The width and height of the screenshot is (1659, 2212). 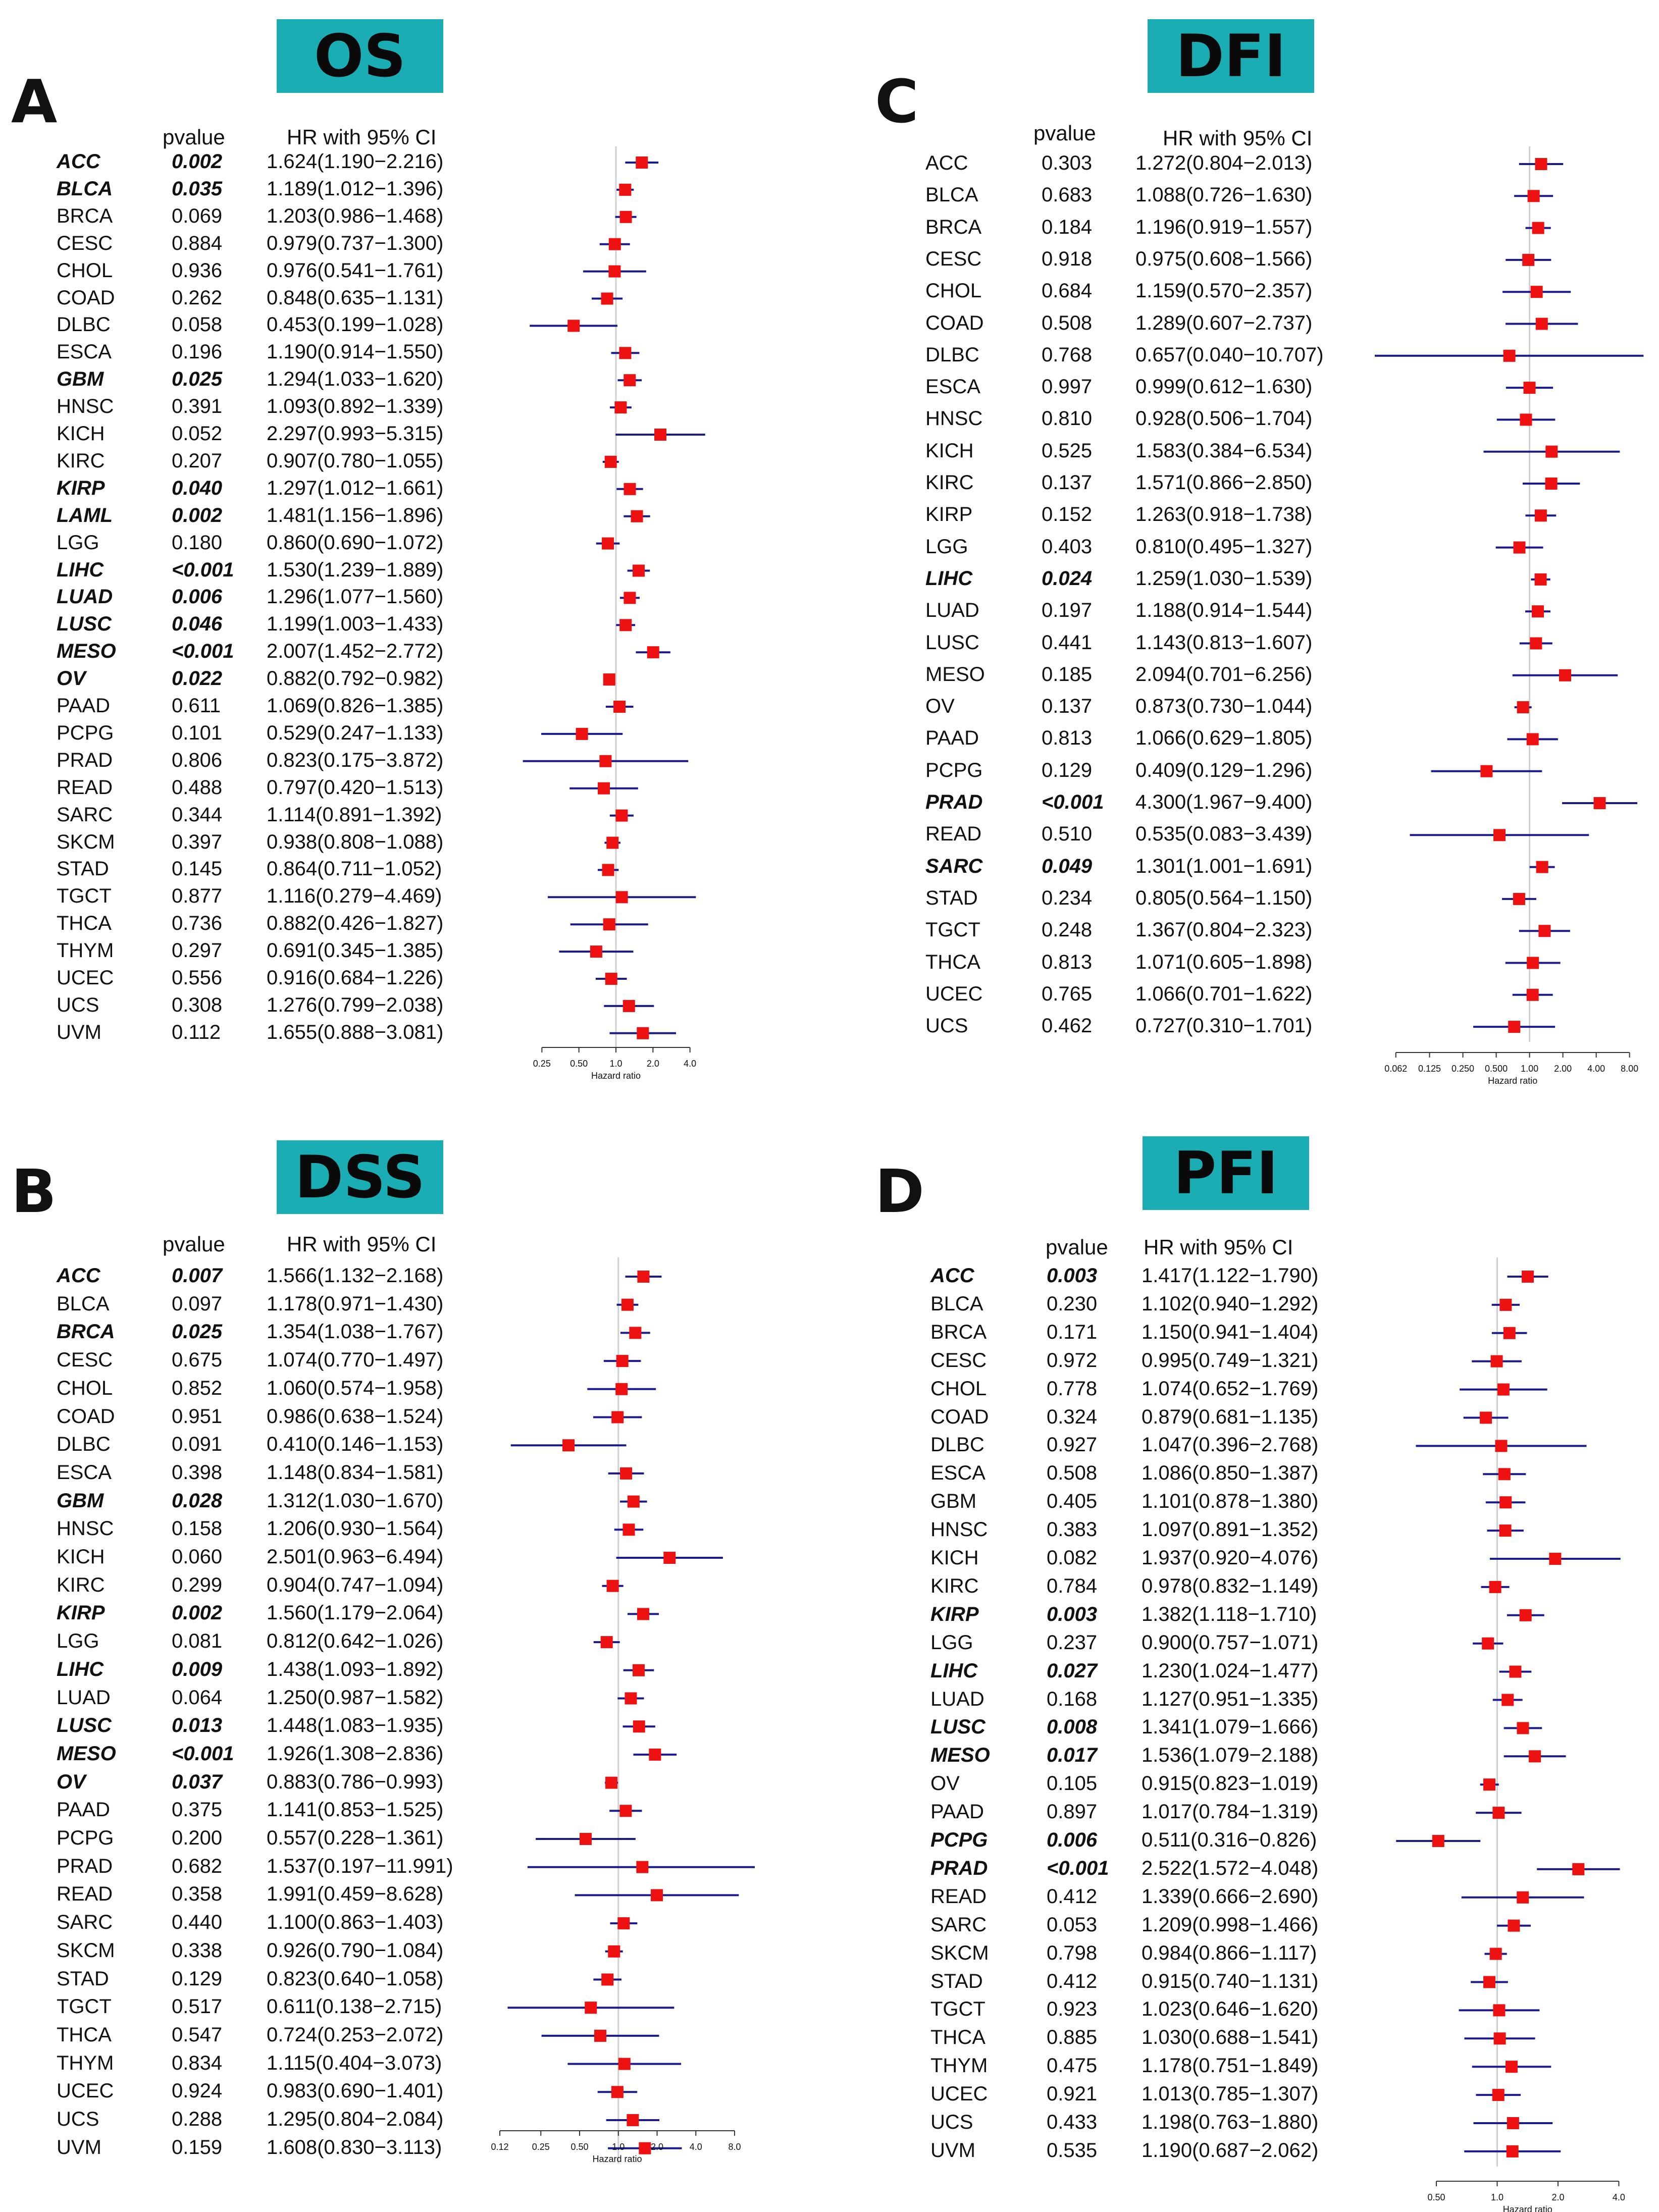 I want to click on x-tick-label: 4.00, so click(x=1596, y=1069).